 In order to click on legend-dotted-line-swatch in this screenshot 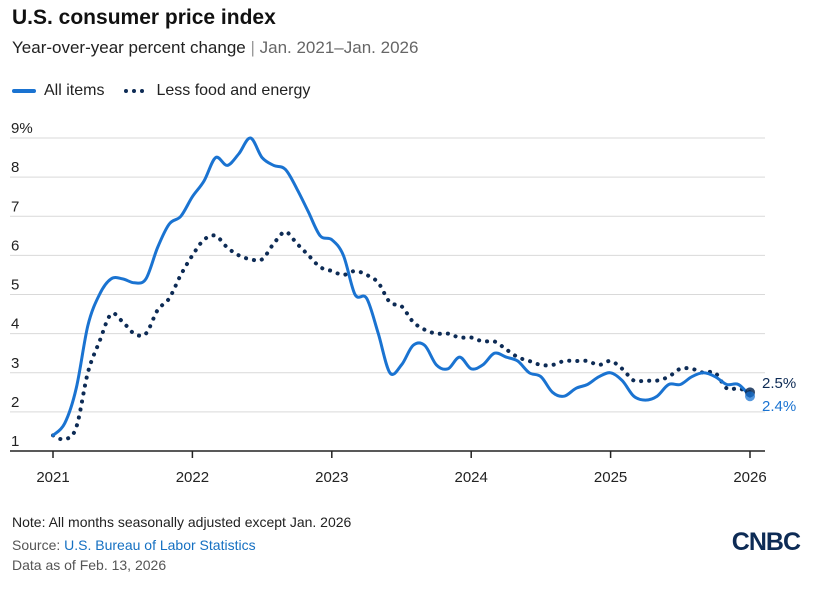, I will do `click(136, 91)`.